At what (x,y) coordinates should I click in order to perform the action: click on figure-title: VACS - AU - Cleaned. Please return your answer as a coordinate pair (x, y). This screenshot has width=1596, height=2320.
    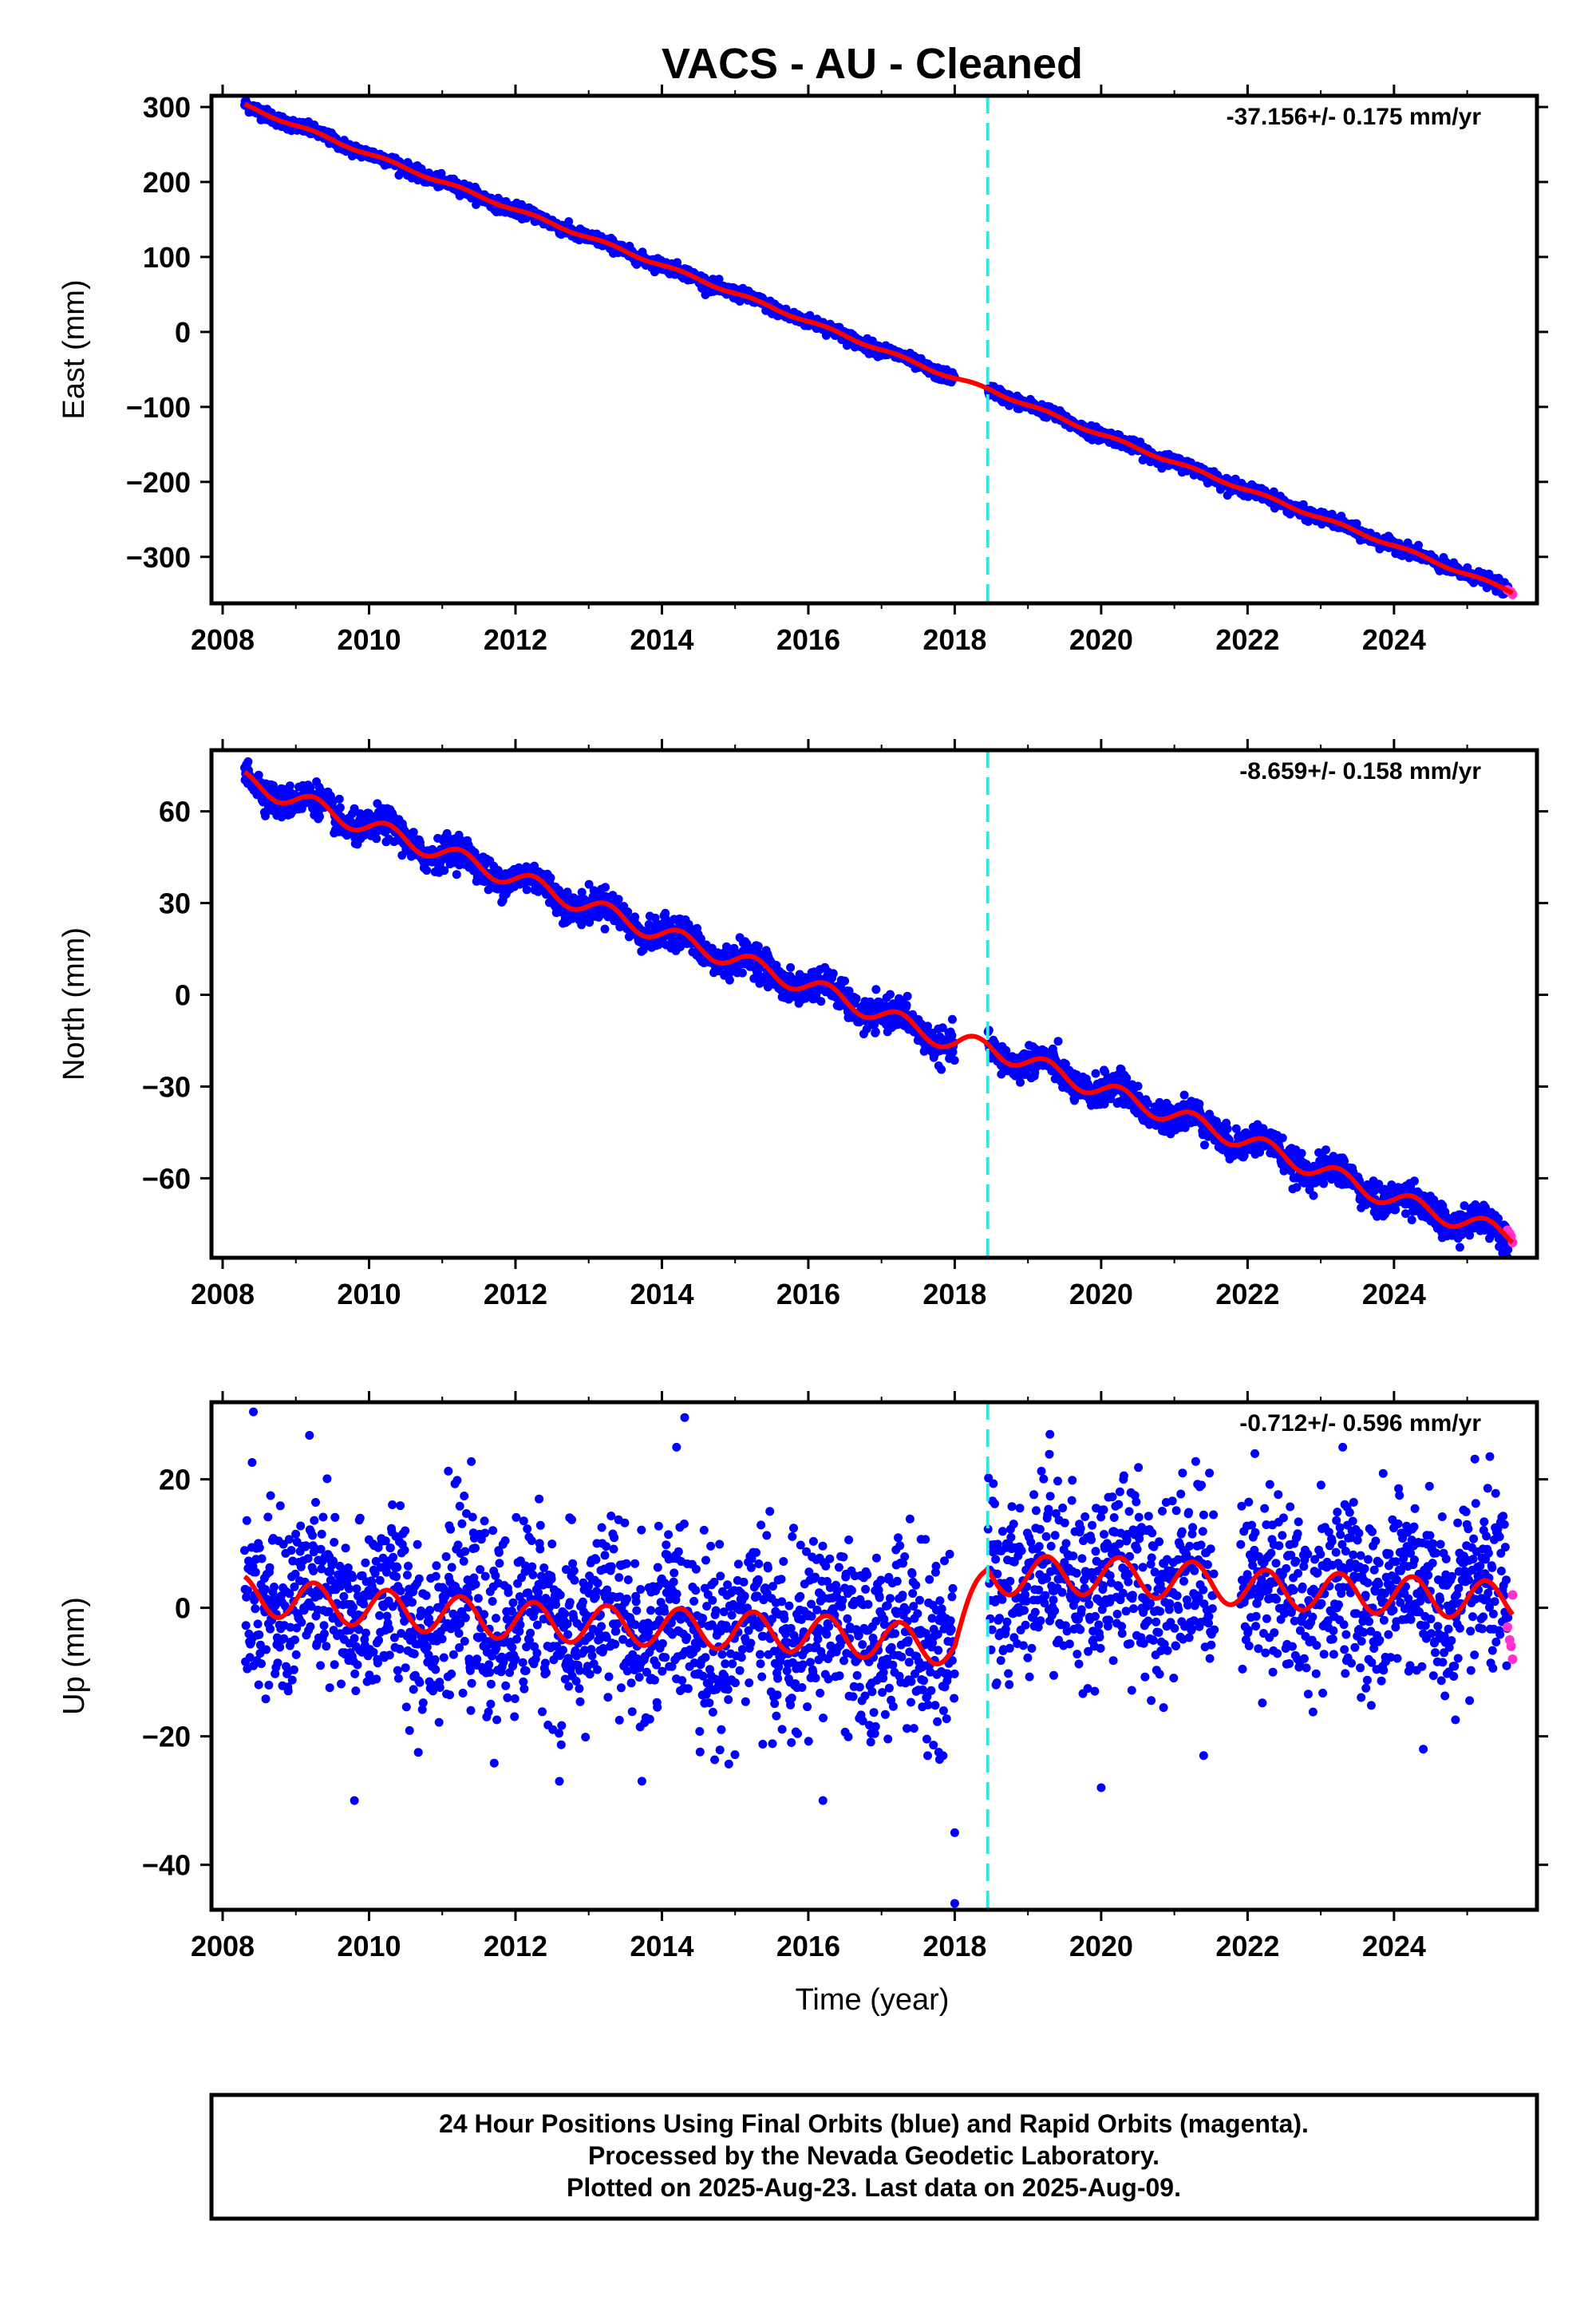
    Looking at the image, I should click on (873, 64).